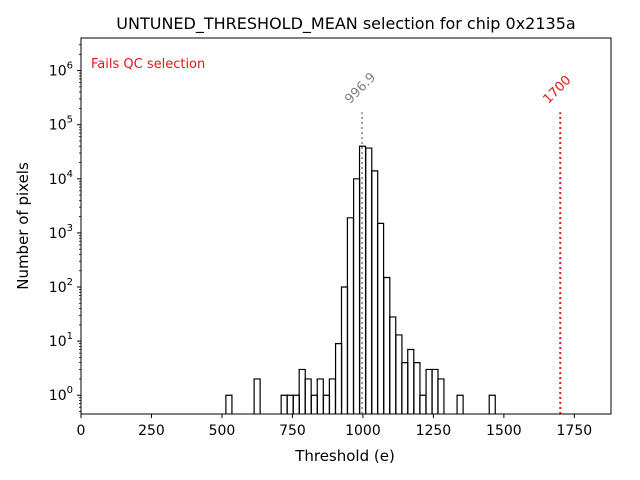 This screenshot has height=480, width=640. I want to click on x-tick-label: 0, so click(81, 431).